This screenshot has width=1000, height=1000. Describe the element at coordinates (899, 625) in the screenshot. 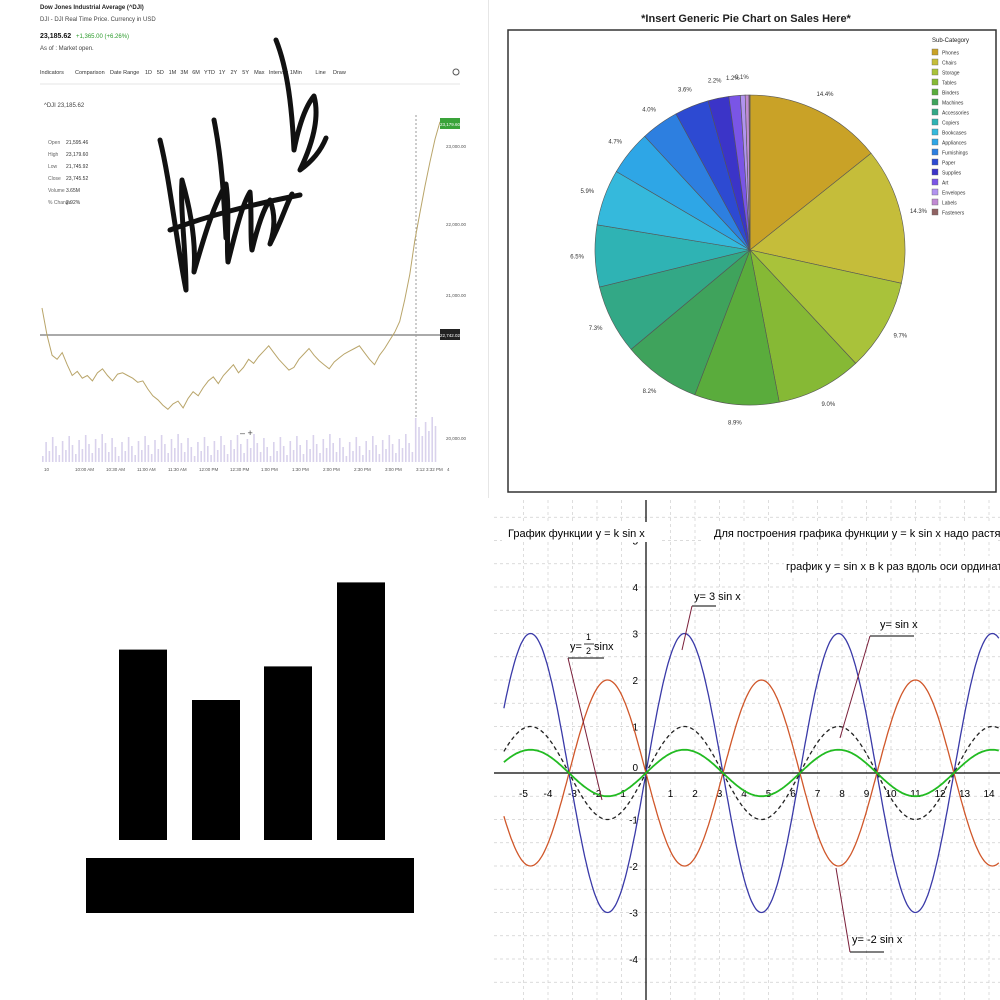

I see `svg-text: y= sin x` at that location.